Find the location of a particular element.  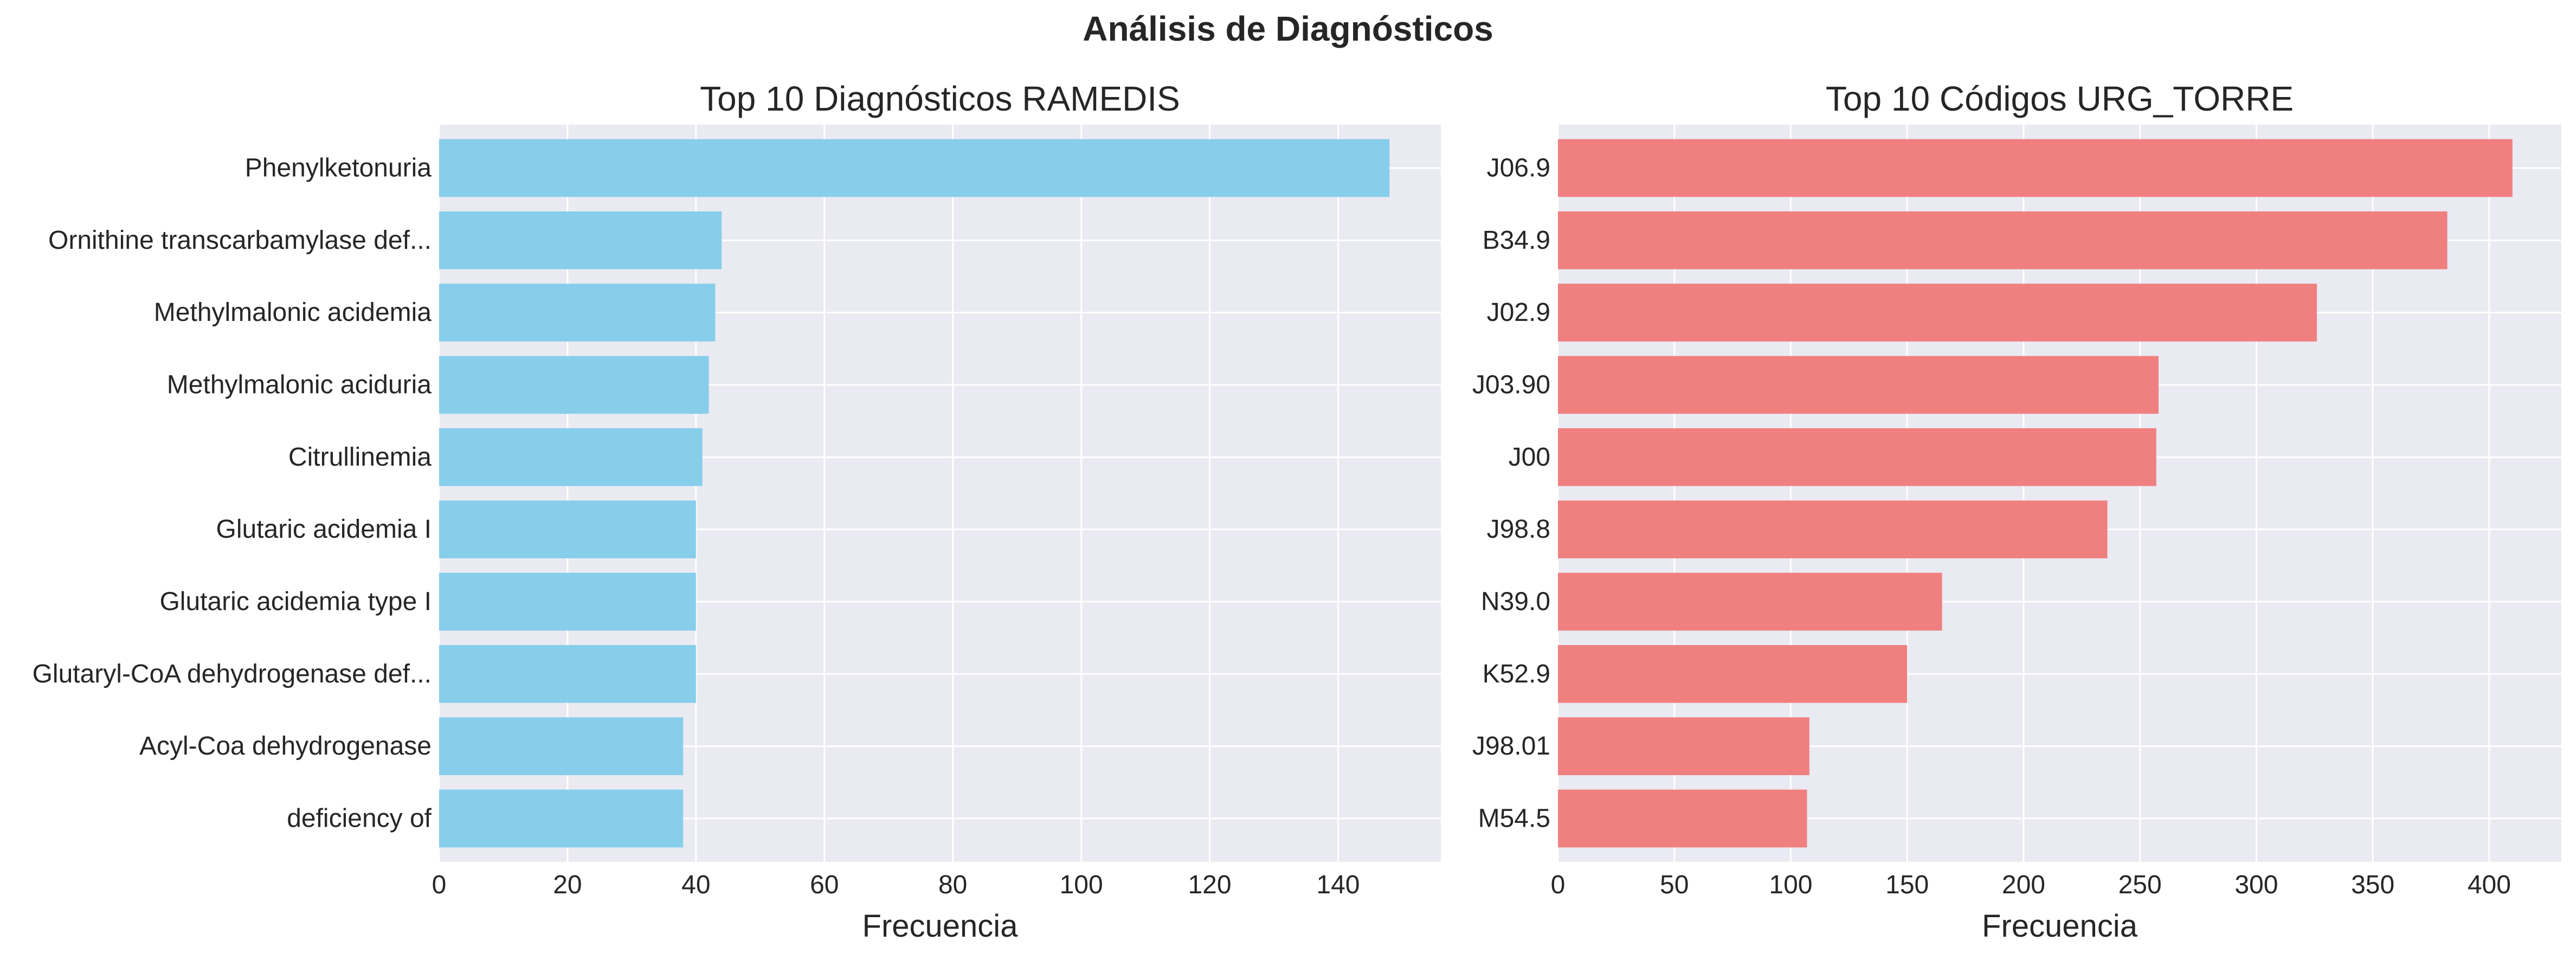

y-tick-label: N39.0 is located at coordinates (1515, 602).